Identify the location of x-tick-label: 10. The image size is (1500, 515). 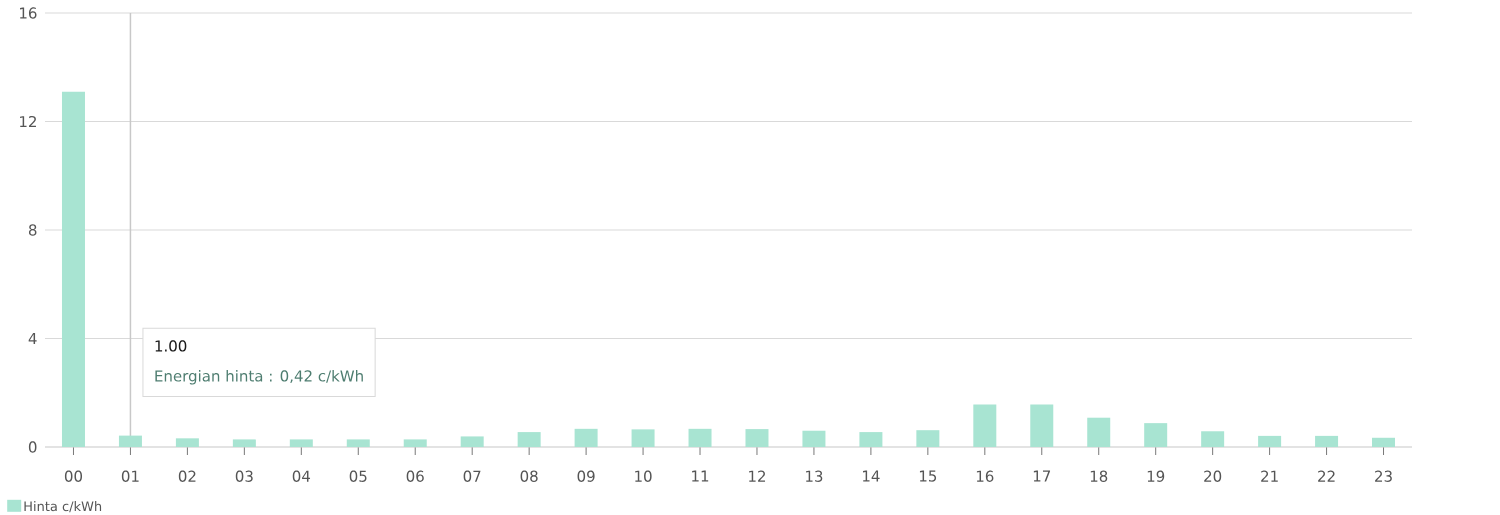
(643, 476).